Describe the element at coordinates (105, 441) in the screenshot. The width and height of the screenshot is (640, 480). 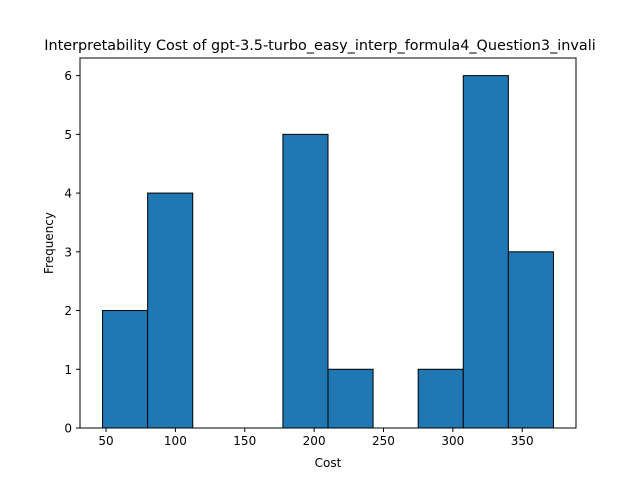
I see `x-tick-label-0: 50` at that location.